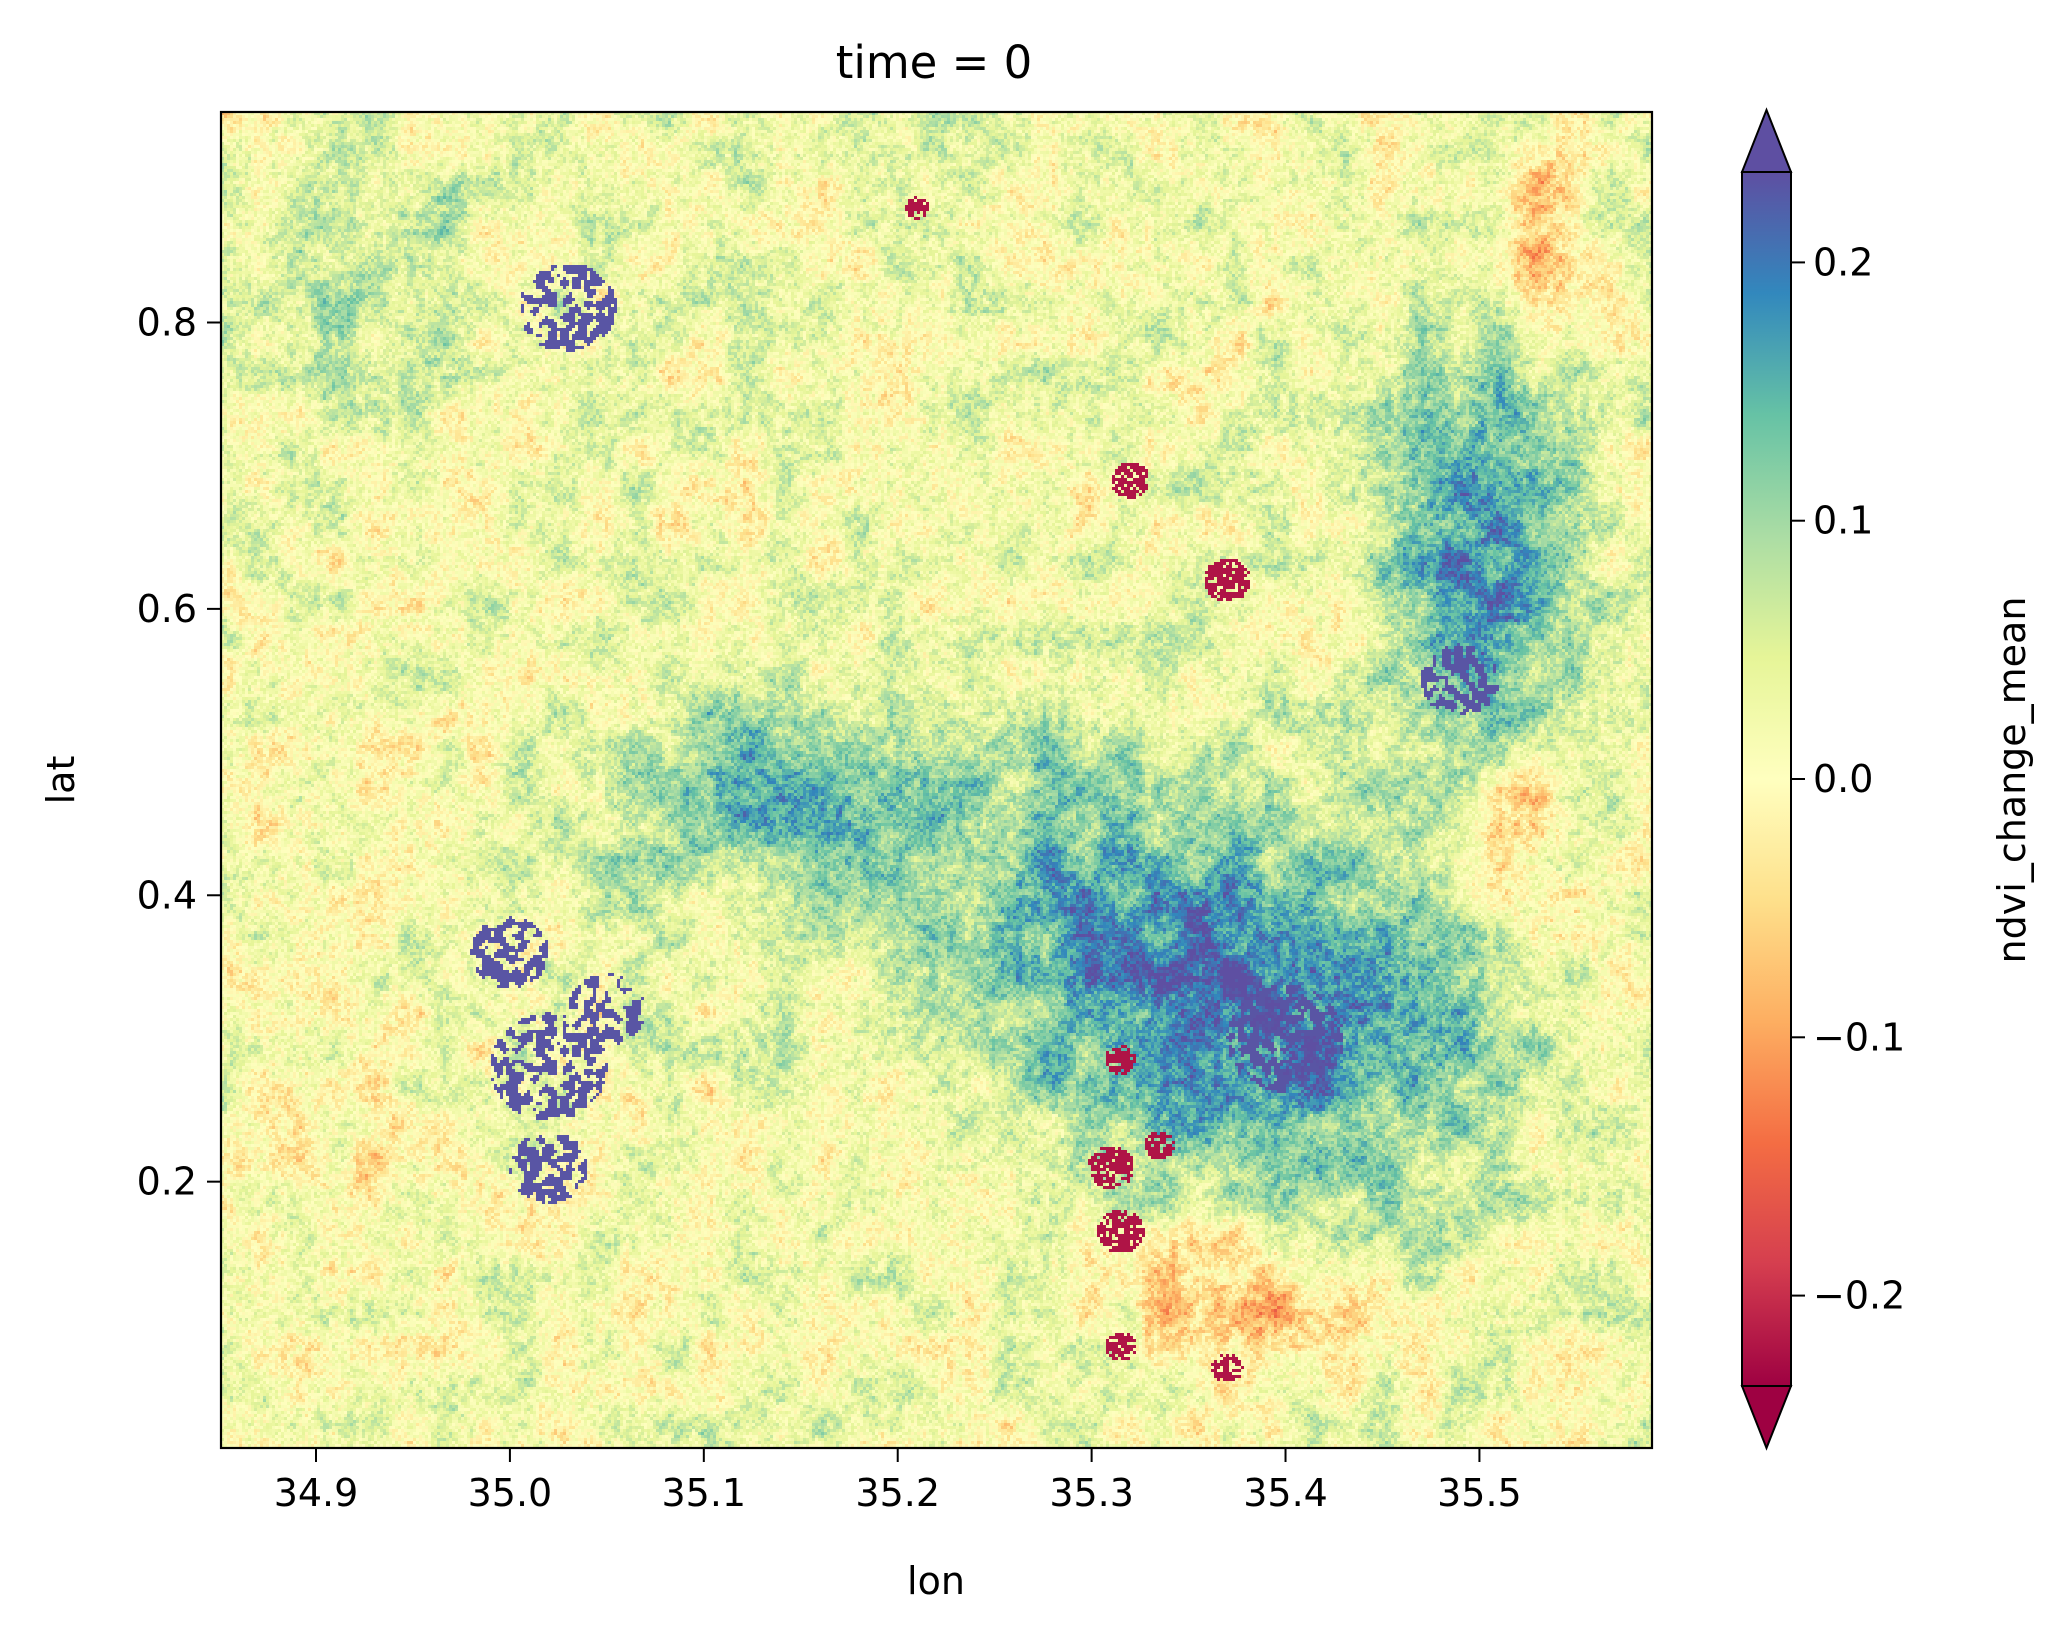 Image resolution: width=2065 pixels, height=1634 pixels. I want to click on chart-title: time = 0, so click(934, 62).